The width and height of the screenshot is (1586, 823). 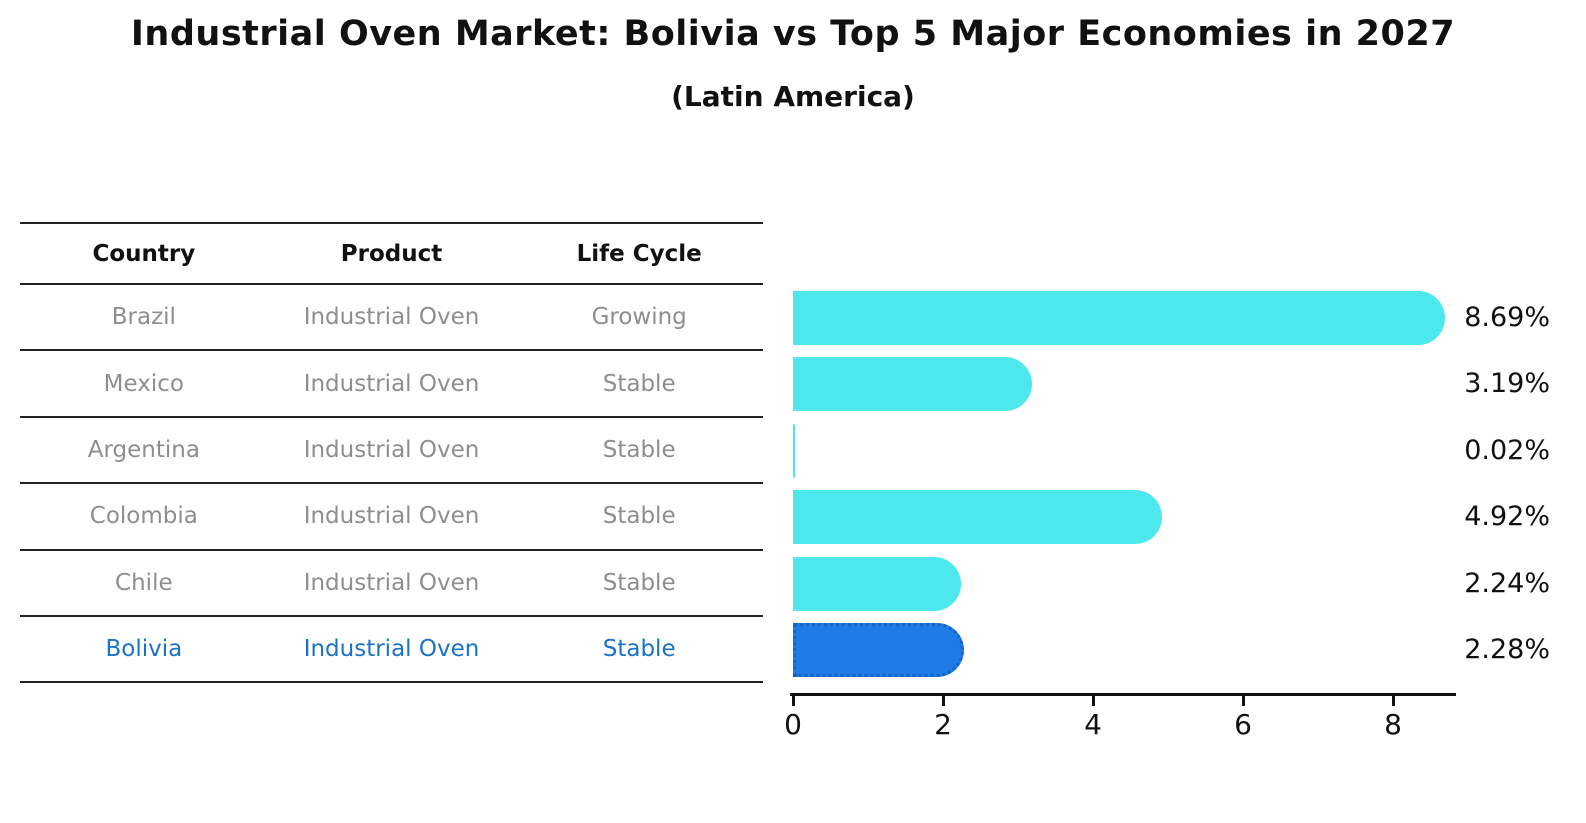 I want to click on table-row-mexico: Mexico Industrial Oven Stable, so click(x=391, y=384).